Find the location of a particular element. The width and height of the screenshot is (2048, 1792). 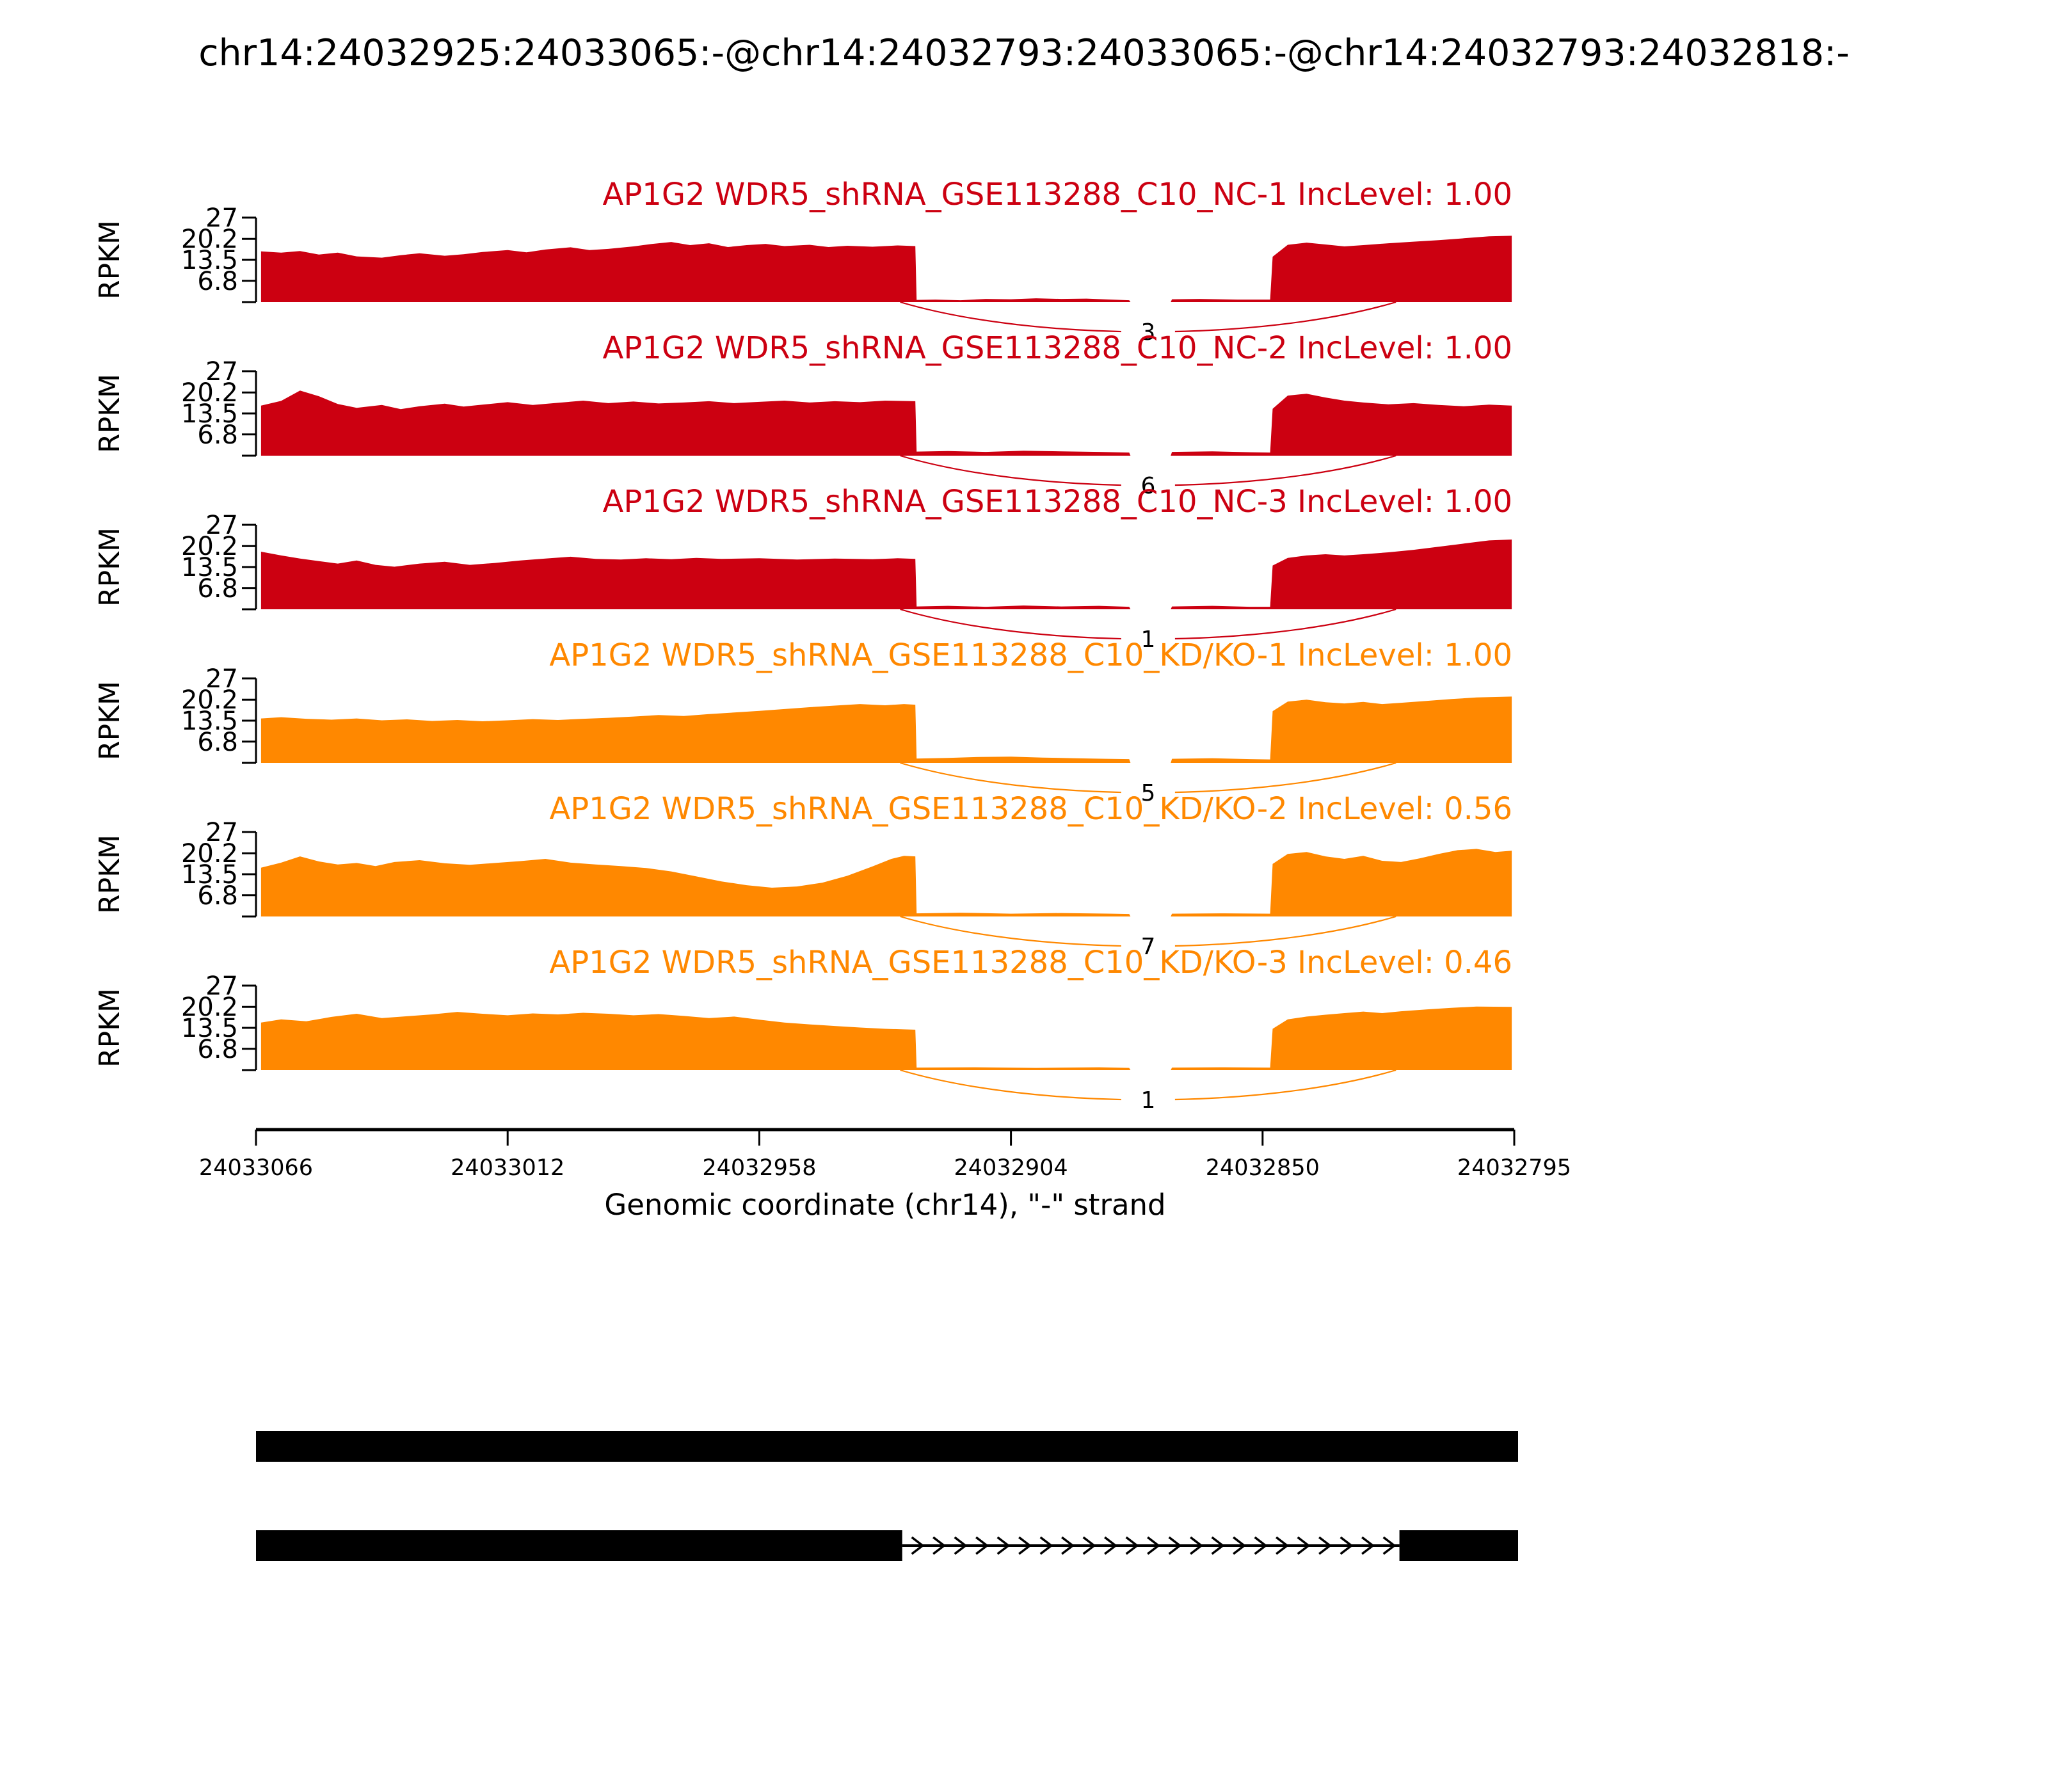

gene-model-skipping-isoform is located at coordinates (887, 1545).